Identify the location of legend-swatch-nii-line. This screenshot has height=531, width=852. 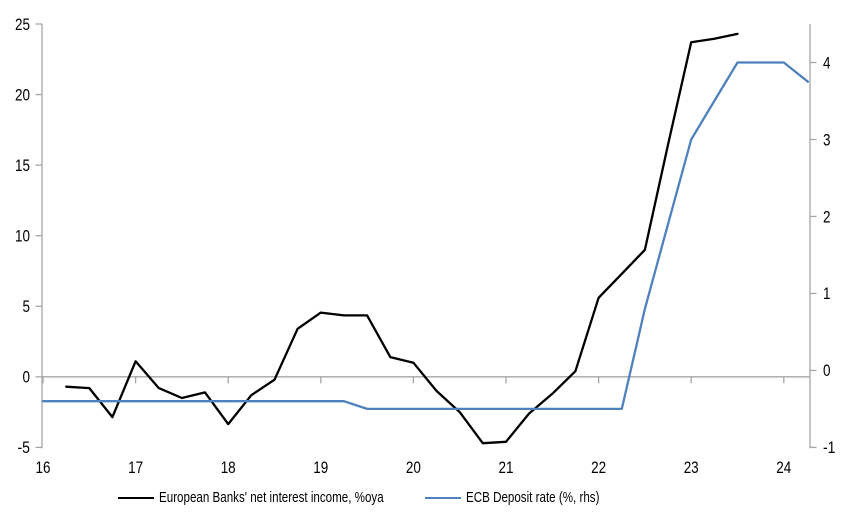
(136, 497).